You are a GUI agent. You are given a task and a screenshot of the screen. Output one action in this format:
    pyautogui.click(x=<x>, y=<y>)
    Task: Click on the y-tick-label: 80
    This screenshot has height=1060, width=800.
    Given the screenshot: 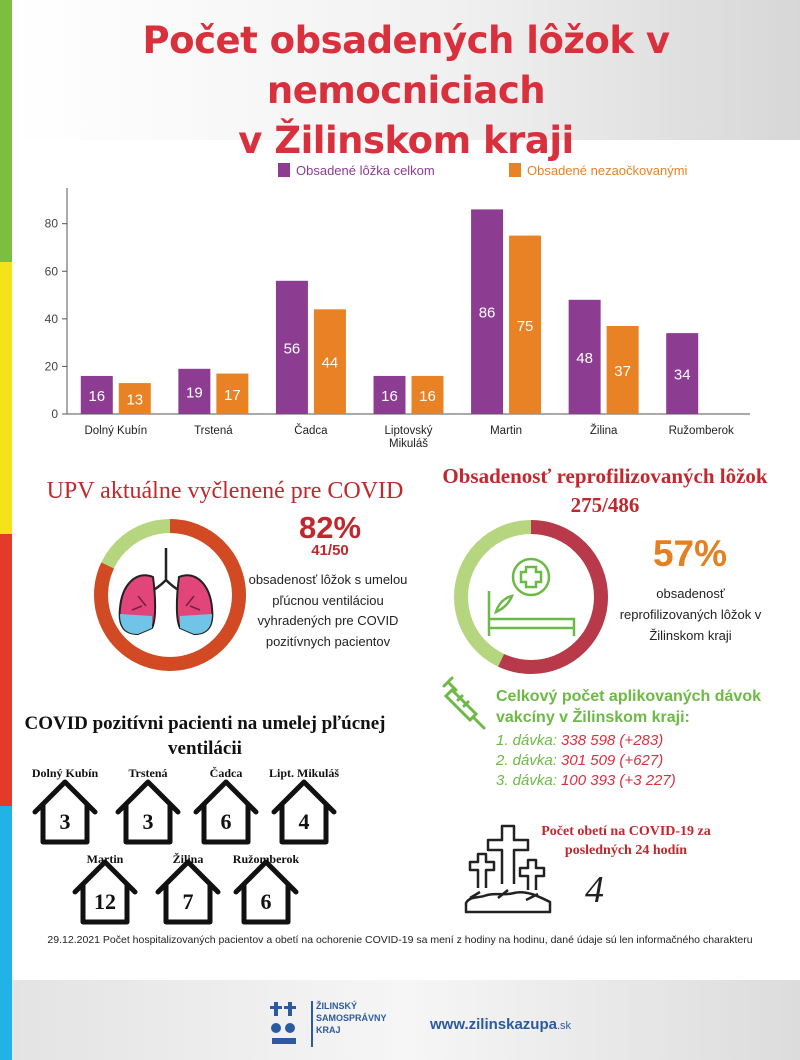 What is the action you would take?
    pyautogui.click(x=52, y=224)
    